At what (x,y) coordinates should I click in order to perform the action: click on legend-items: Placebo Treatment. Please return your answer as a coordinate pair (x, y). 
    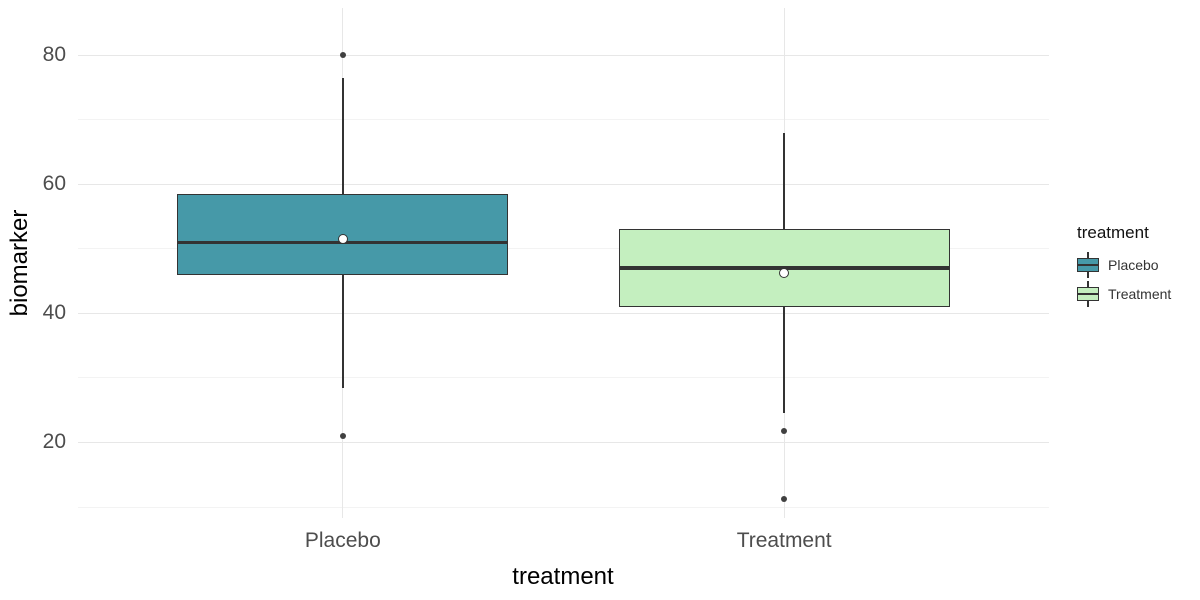
    Looking at the image, I should click on (1138, 279).